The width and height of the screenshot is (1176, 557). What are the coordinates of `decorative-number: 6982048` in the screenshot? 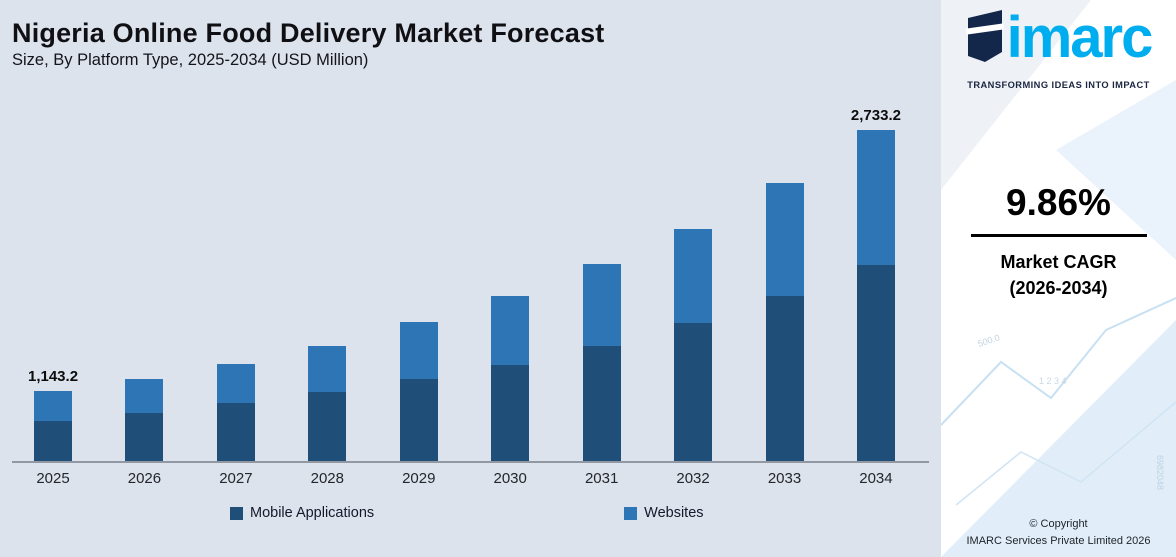 It's located at (1160, 472).